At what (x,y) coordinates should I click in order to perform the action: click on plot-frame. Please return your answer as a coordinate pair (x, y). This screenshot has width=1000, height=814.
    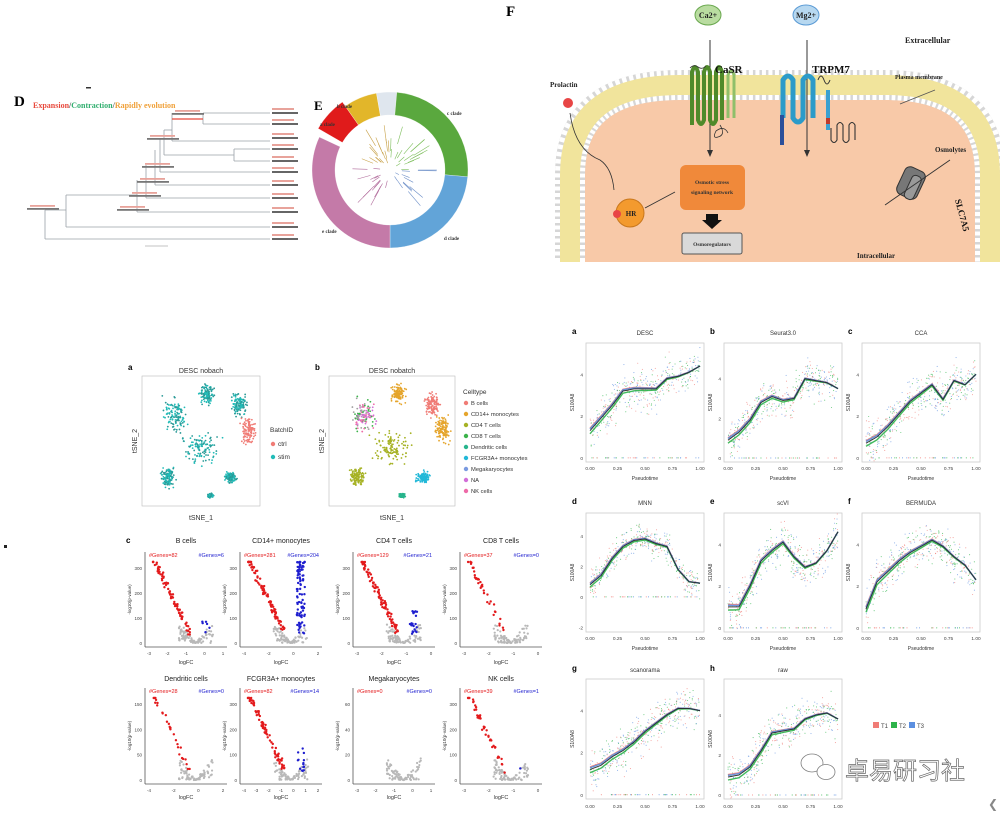
    Looking at the image, I should click on (645, 402).